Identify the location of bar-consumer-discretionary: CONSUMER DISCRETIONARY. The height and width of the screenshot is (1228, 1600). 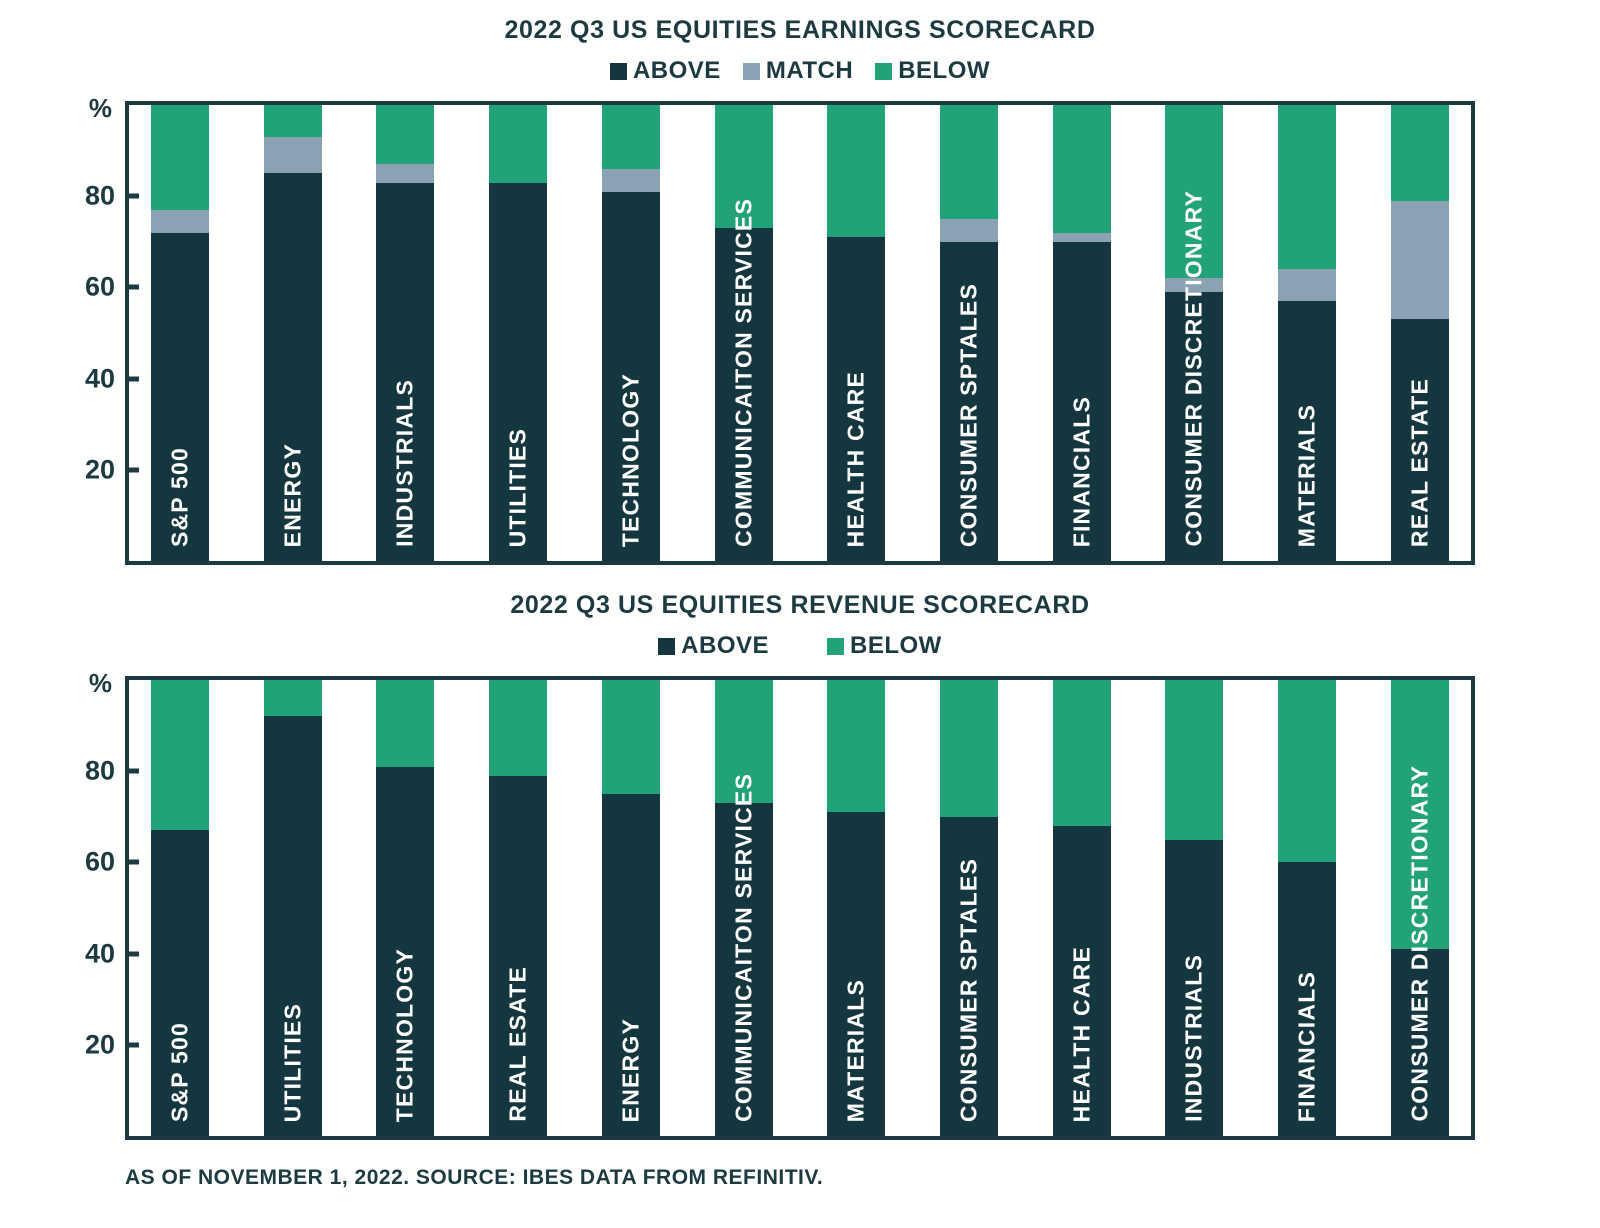
(1419, 908).